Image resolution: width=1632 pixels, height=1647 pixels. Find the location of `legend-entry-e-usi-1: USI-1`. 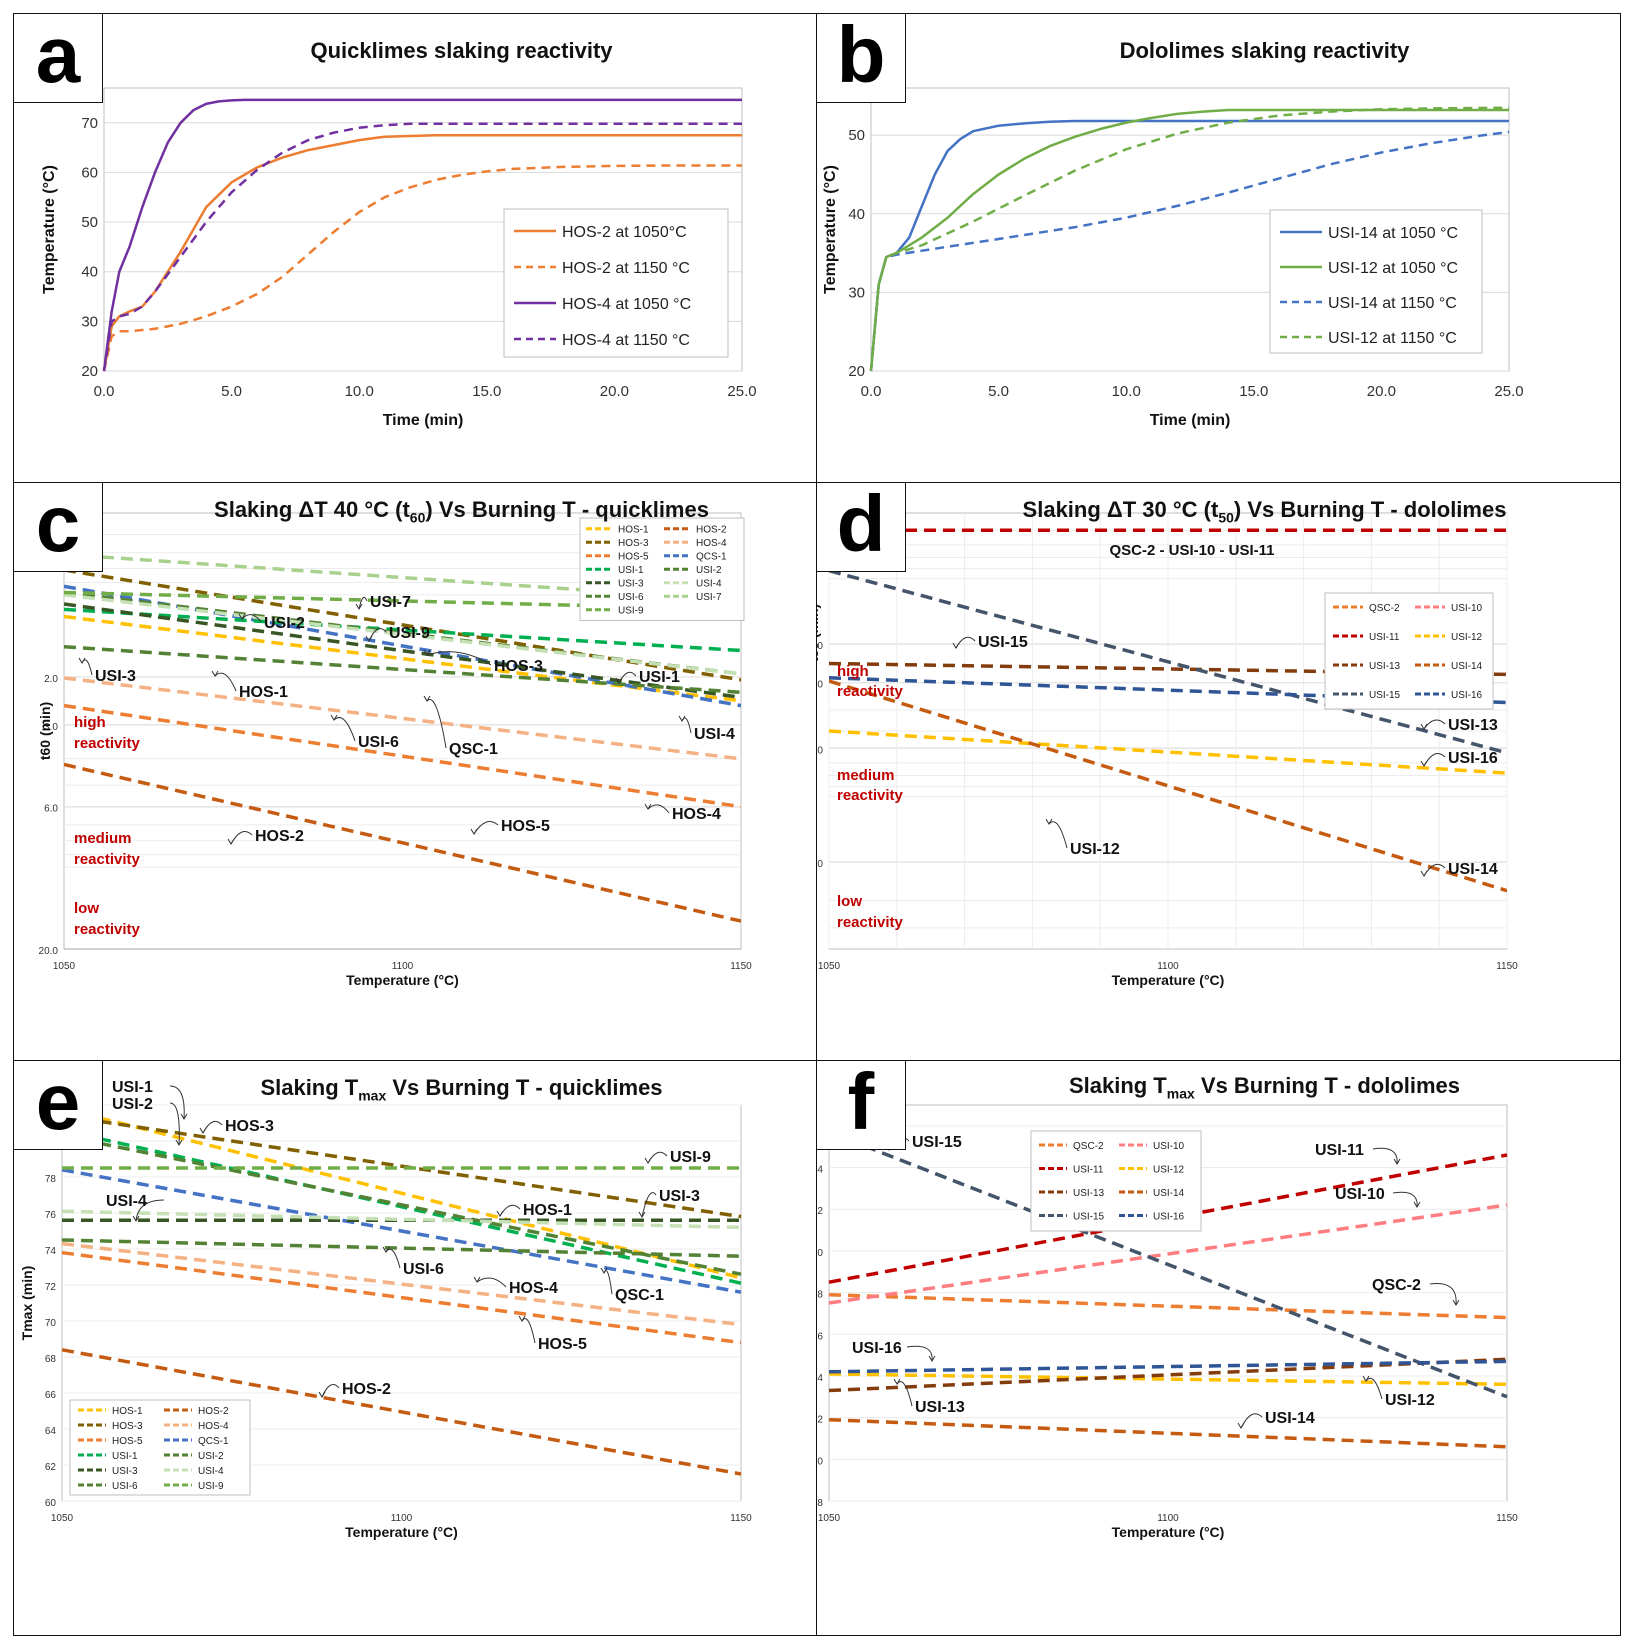

legend-entry-e-usi-1: USI-1 is located at coordinates (125, 1456).